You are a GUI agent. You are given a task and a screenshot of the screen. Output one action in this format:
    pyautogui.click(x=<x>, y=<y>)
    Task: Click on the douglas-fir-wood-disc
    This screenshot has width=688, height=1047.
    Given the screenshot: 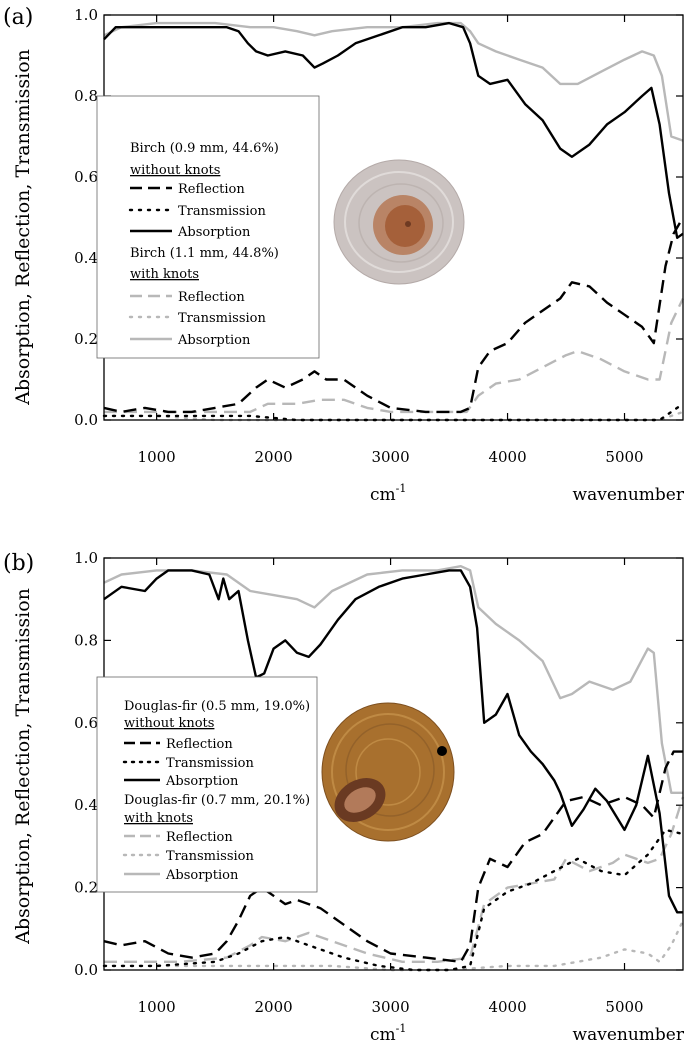 What is the action you would take?
    pyautogui.click(x=388, y=772)
    